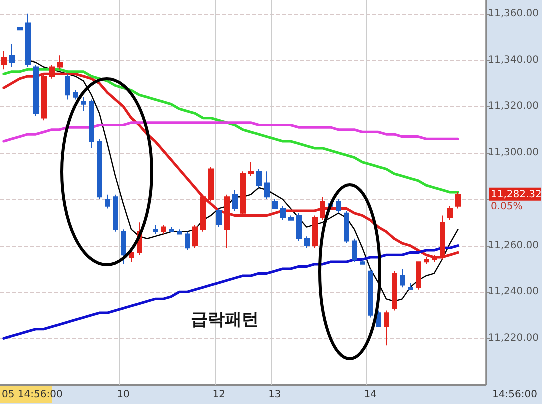 The width and height of the screenshot is (542, 404). I want to click on x-tick-label: 14, so click(370, 395).